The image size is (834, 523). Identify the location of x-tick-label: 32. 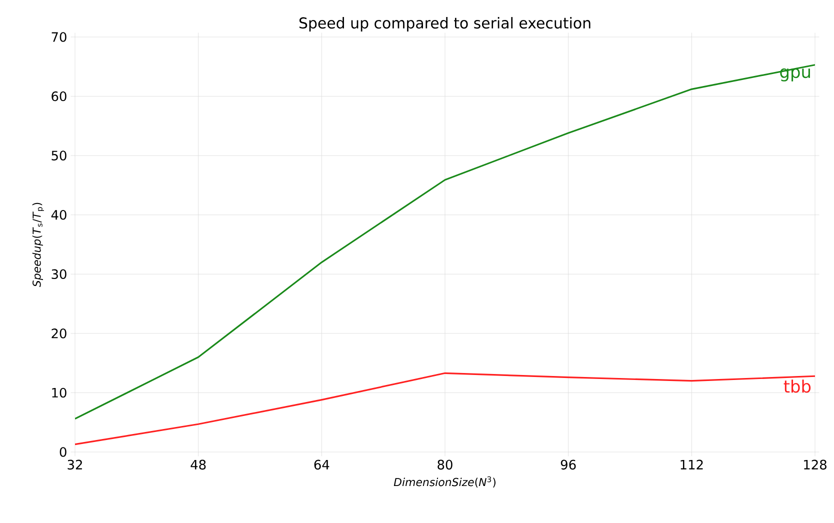
(75, 465).